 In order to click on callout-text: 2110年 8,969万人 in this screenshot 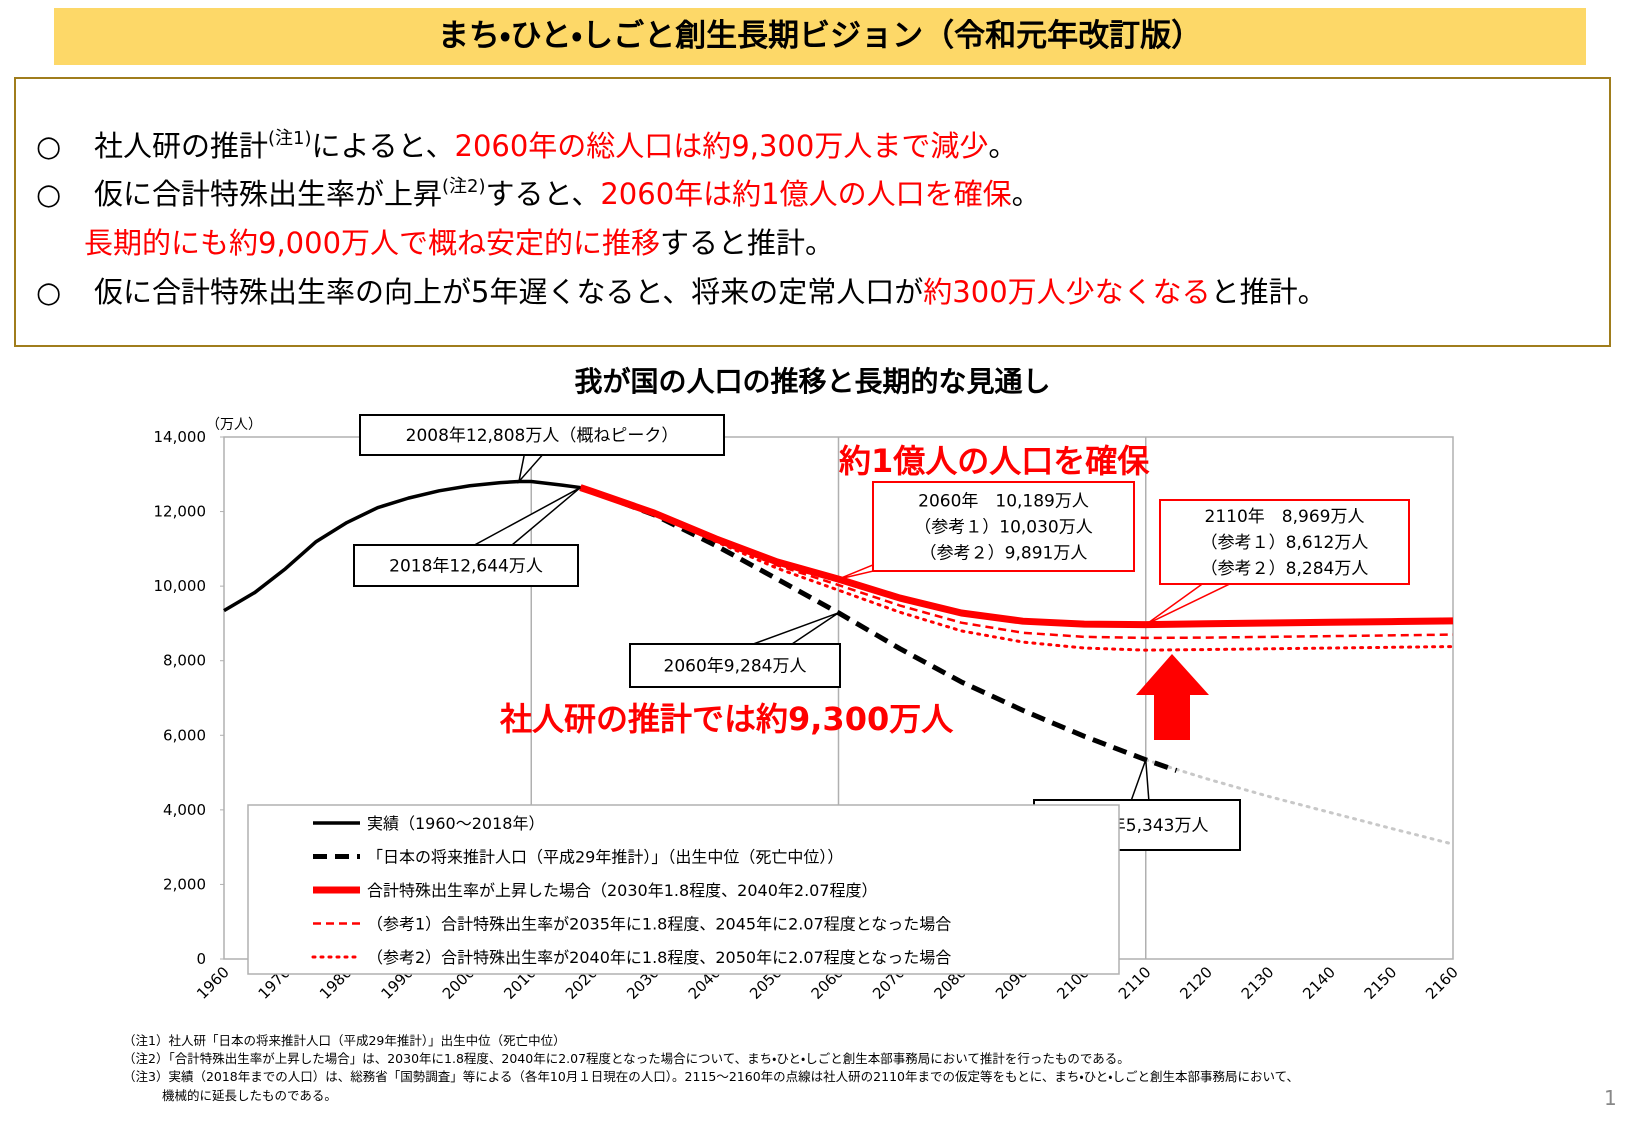, I will do `click(1285, 517)`.